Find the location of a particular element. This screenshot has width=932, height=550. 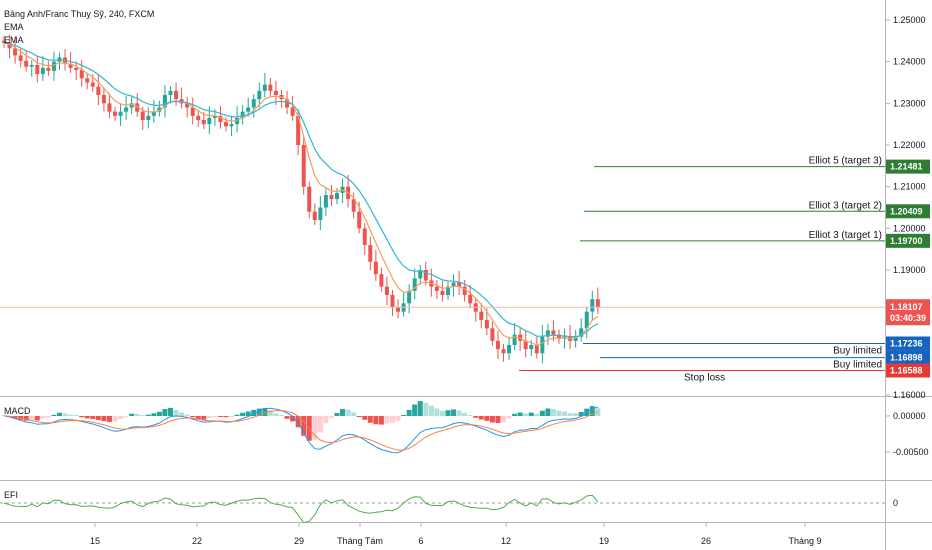

time-tick-label: 22 is located at coordinates (197, 541).